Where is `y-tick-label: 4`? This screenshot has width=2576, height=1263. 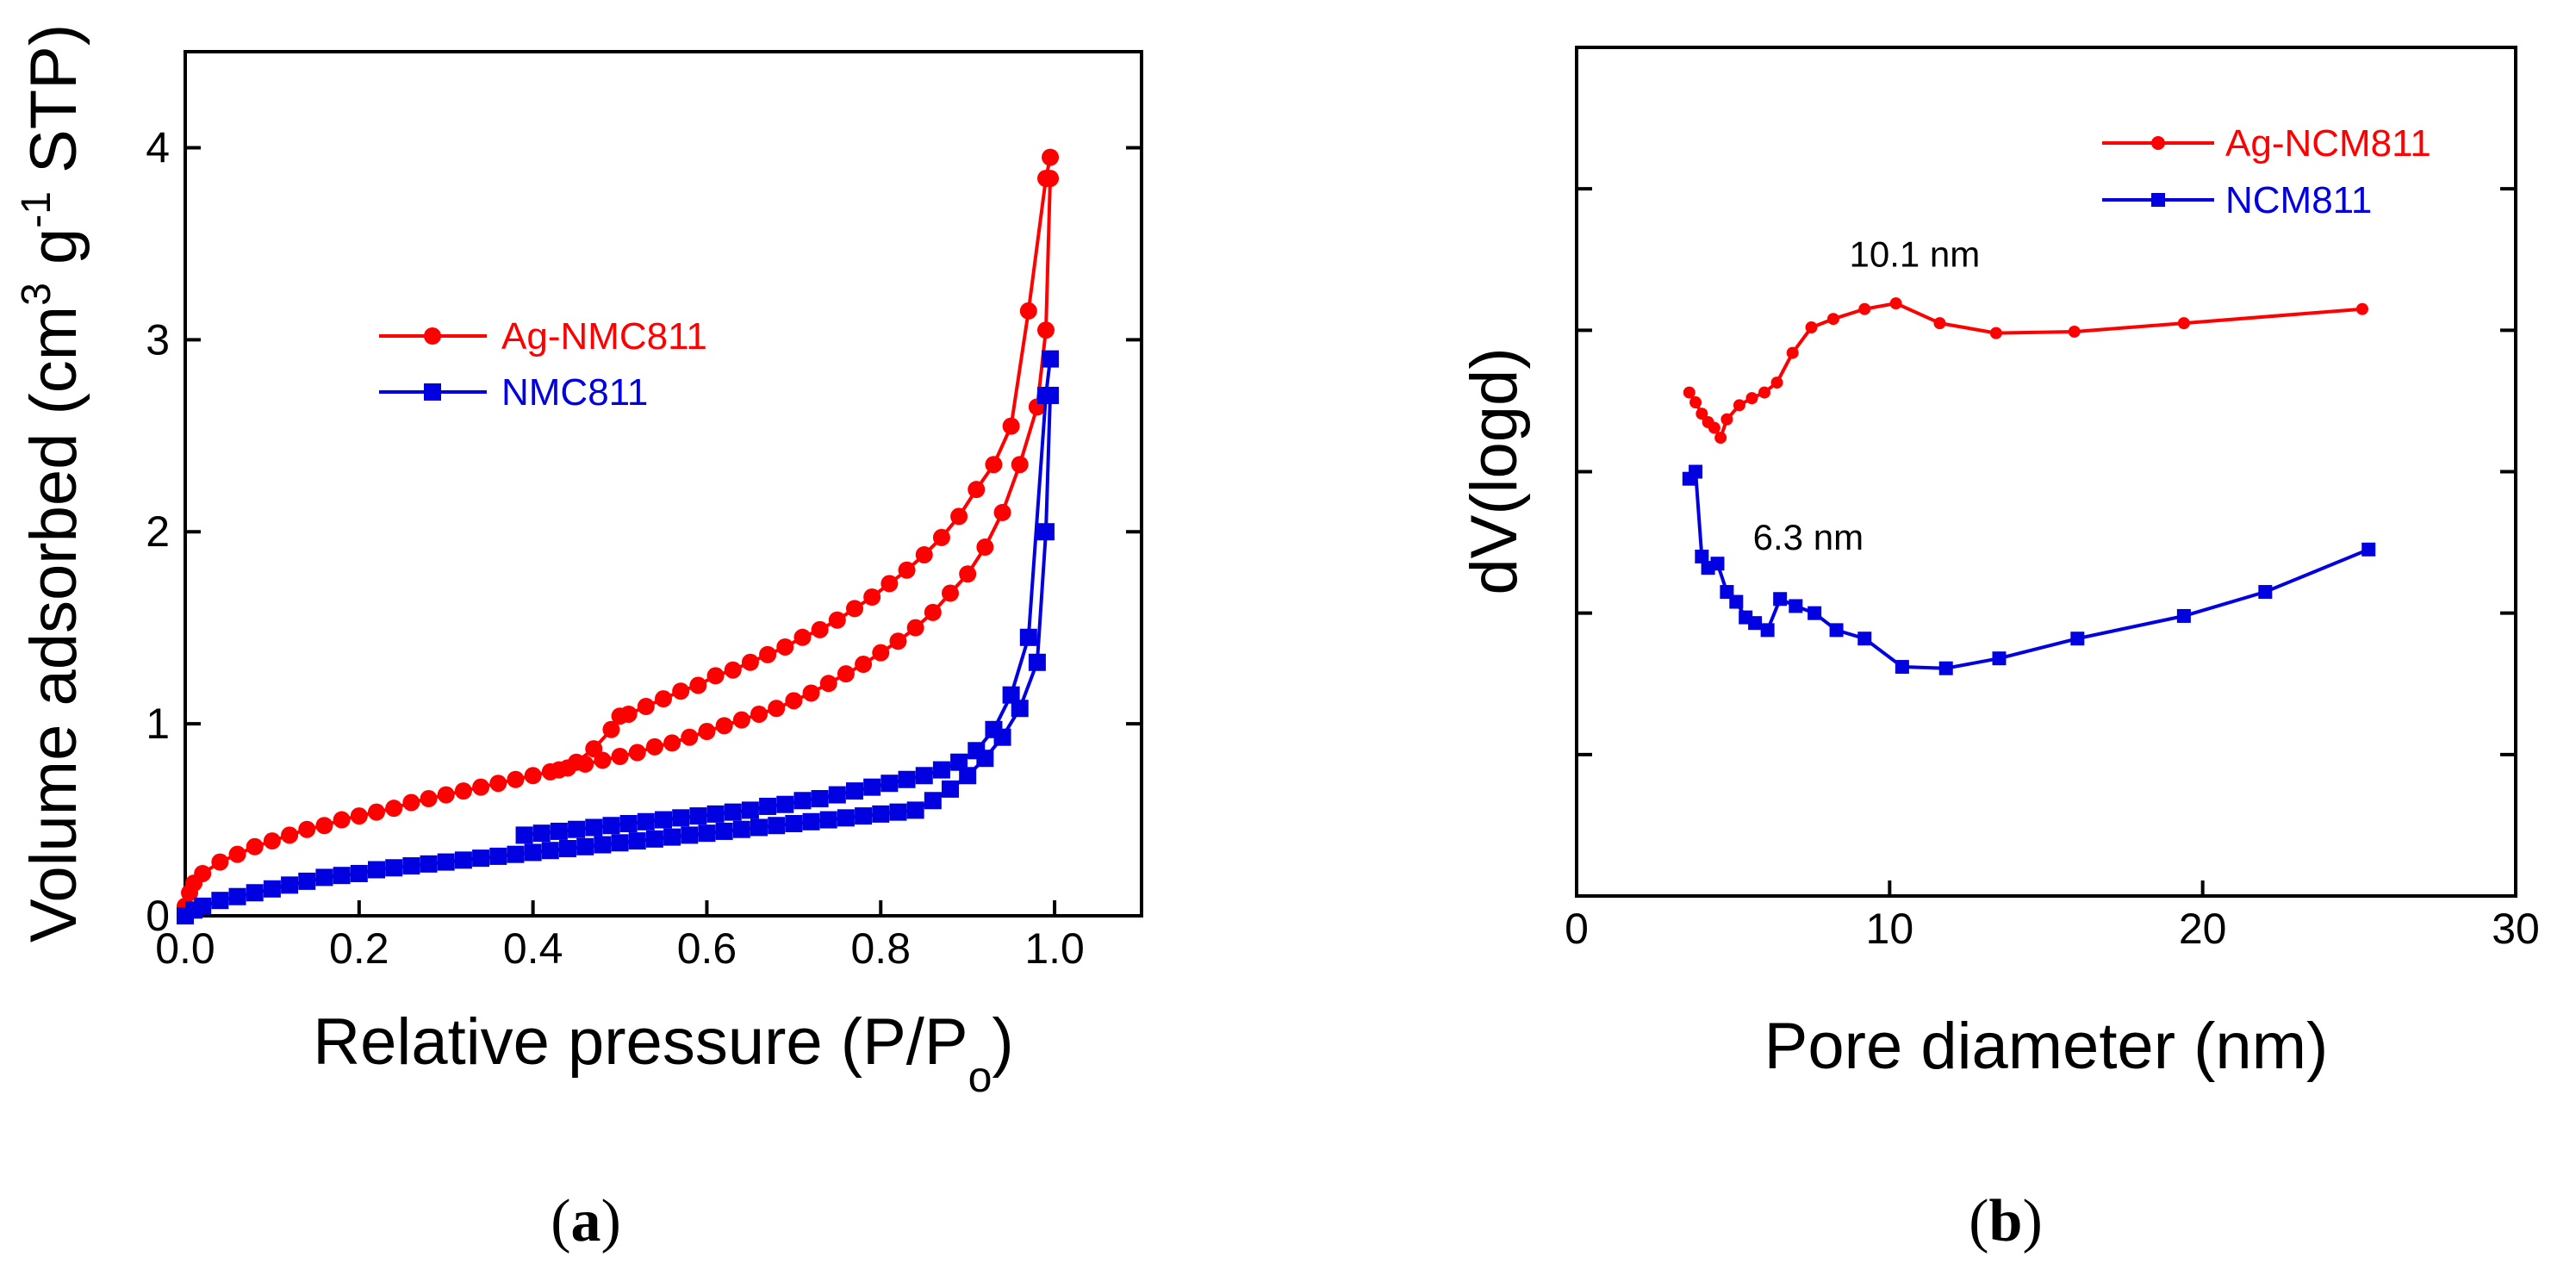 y-tick-label: 4 is located at coordinates (158, 147).